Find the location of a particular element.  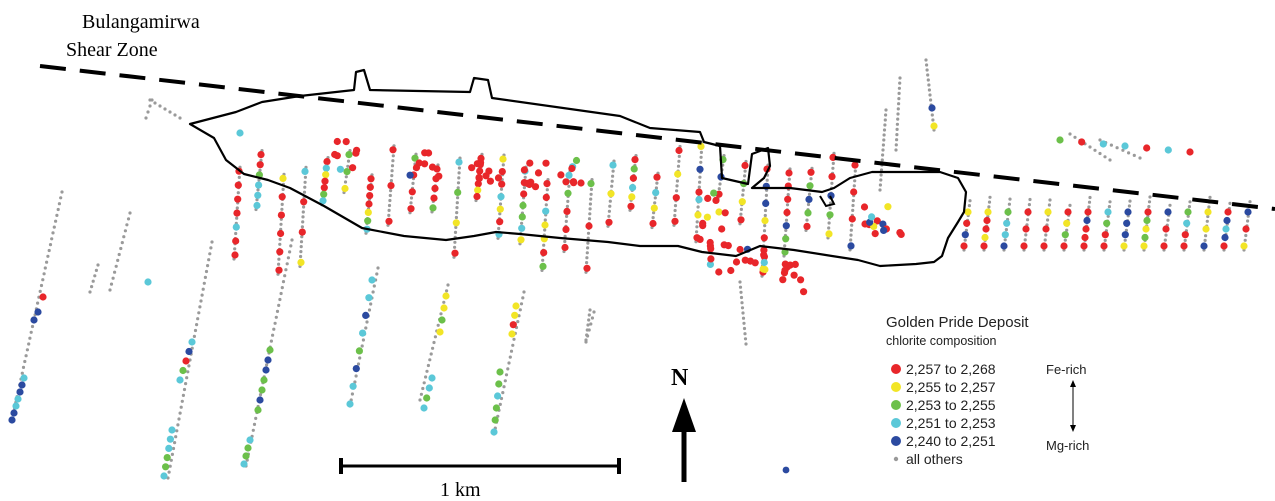

double-arrow-icon is located at coordinates (1073, 406).